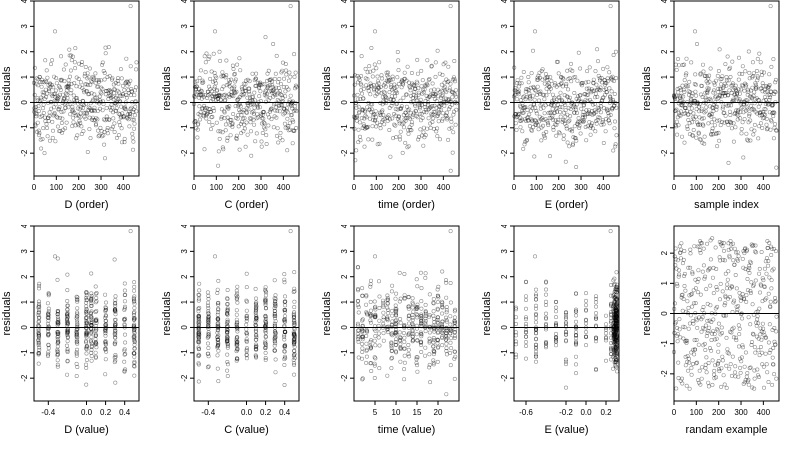  Describe the element at coordinates (246, 205) in the screenshot. I see `x-axis-label: C (order)` at that location.